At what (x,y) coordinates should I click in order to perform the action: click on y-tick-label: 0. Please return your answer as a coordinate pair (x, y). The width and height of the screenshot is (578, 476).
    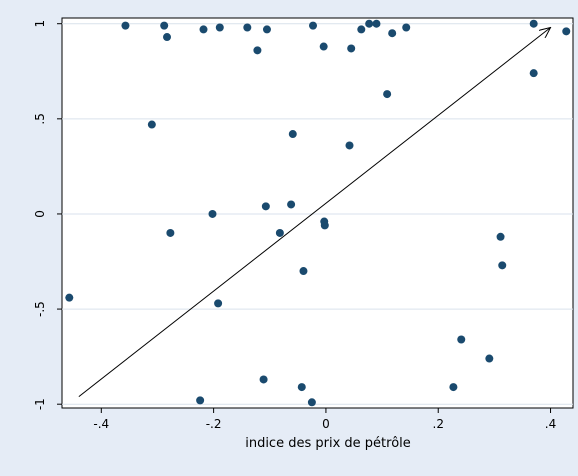
    Looking at the image, I should click on (40, 214).